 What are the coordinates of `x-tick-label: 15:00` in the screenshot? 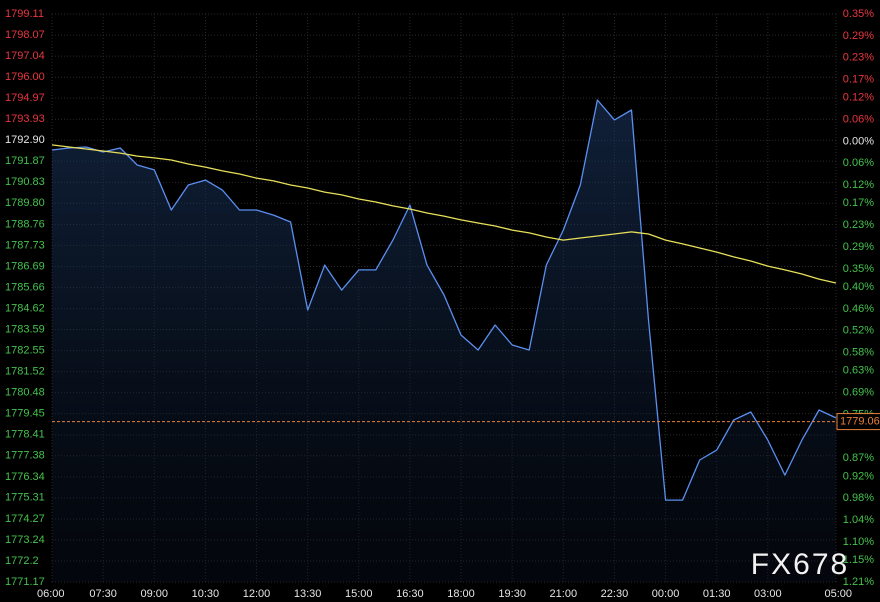 It's located at (359, 594).